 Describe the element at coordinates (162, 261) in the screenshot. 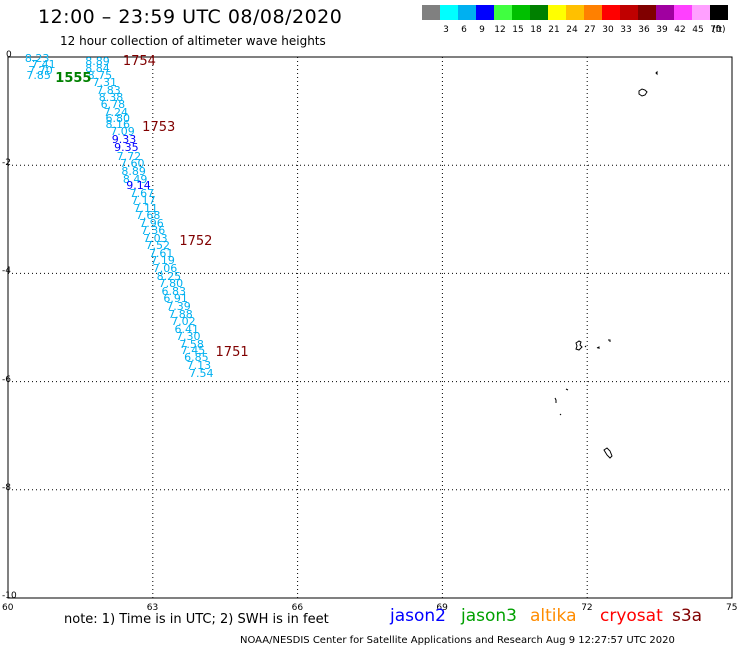

I see `wave-height-value: 7.19` at that location.